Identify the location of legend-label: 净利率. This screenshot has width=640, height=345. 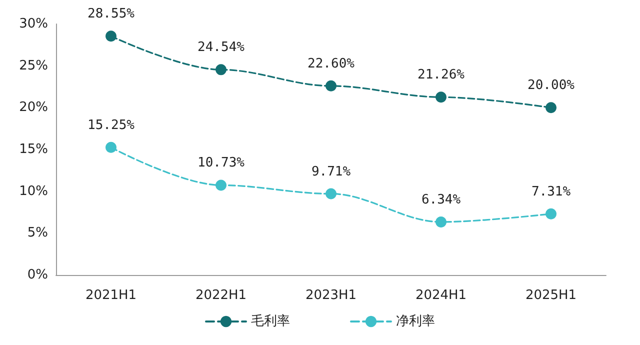
(415, 321).